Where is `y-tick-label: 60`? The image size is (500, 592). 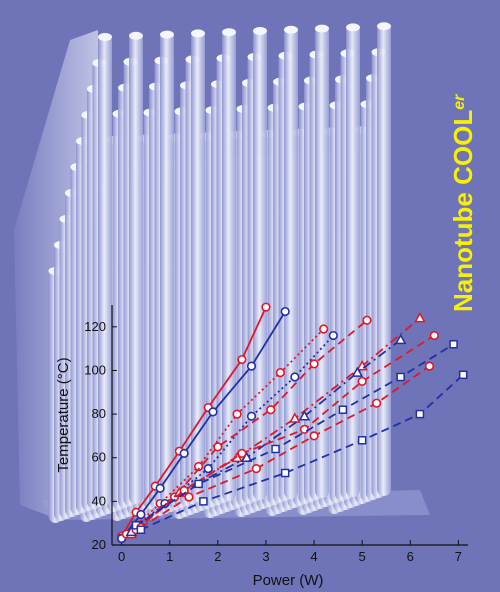
y-tick-label: 60 is located at coordinates (99, 457).